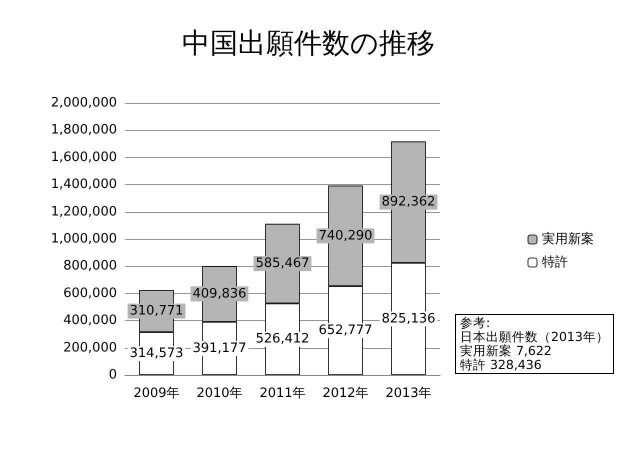 This screenshot has height=463, width=617. What do you see at coordinates (90, 293) in the screenshot?
I see `y-tick-label: 600,000` at bounding box center [90, 293].